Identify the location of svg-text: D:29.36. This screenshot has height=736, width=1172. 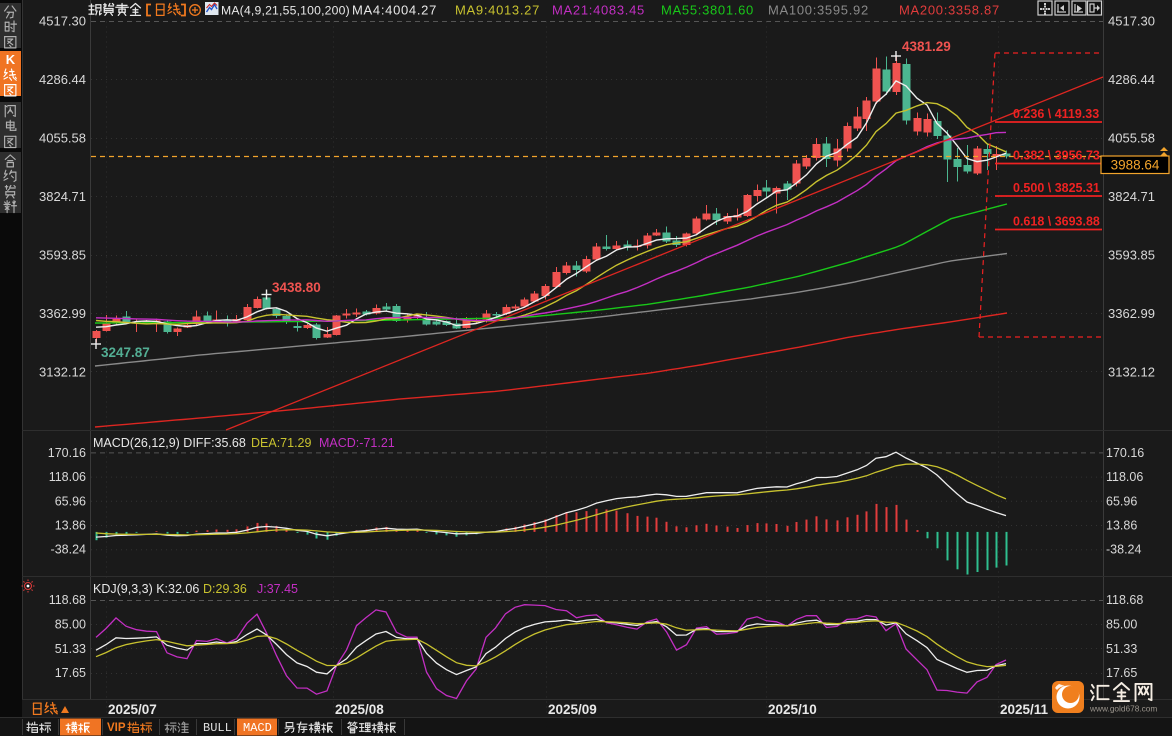
(225, 589).